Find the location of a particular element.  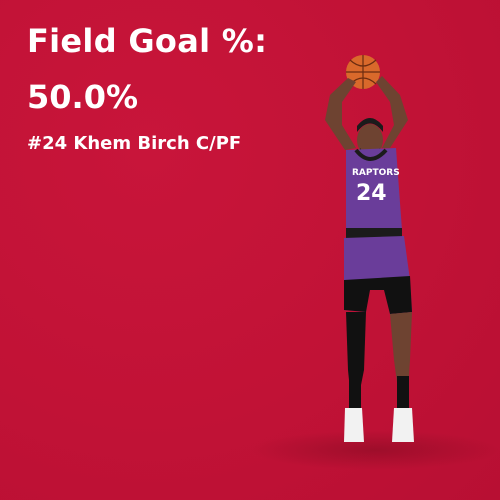

stat-value: 50.0% is located at coordinates (83, 97).